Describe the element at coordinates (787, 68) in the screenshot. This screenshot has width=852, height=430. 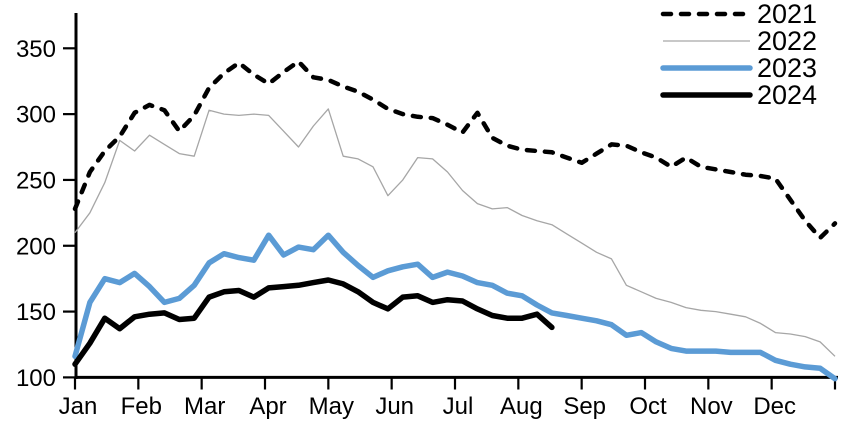
I see `legend-label-2023: 2023` at that location.